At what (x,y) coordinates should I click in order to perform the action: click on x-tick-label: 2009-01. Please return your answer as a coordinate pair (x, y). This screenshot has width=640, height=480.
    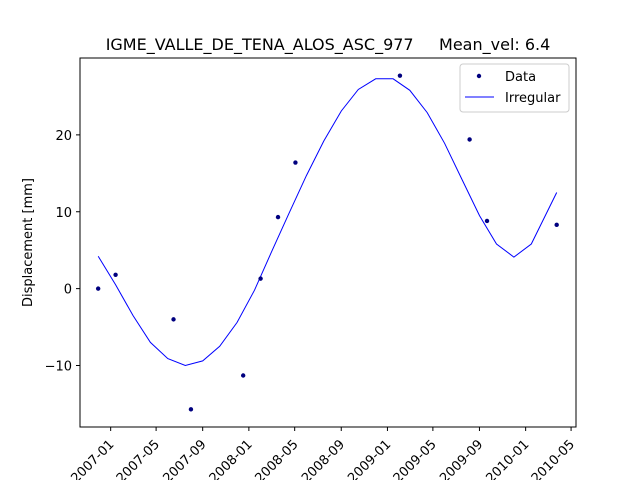
    Looking at the image, I should click on (369, 458).